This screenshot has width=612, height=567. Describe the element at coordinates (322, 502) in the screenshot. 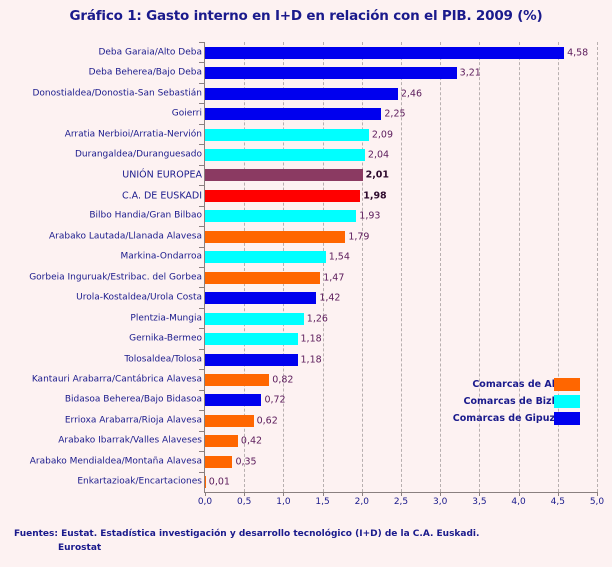

I see `x-axis-tick-label: 1,5` at that location.